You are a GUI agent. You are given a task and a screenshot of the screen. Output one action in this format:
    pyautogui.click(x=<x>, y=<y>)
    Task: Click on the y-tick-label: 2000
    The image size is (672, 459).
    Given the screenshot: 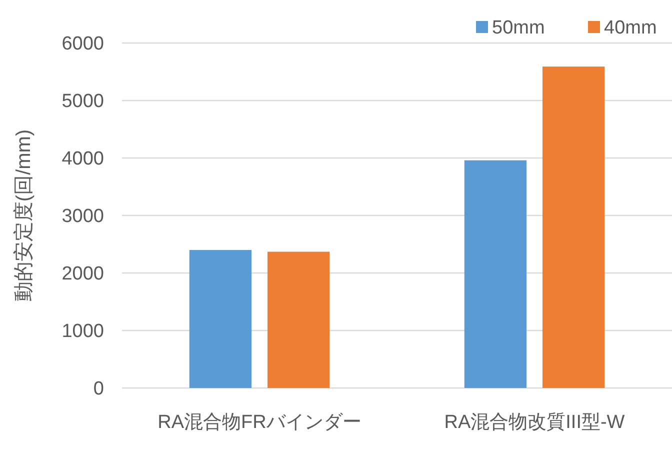 What is the action you would take?
    pyautogui.click(x=83, y=274)
    